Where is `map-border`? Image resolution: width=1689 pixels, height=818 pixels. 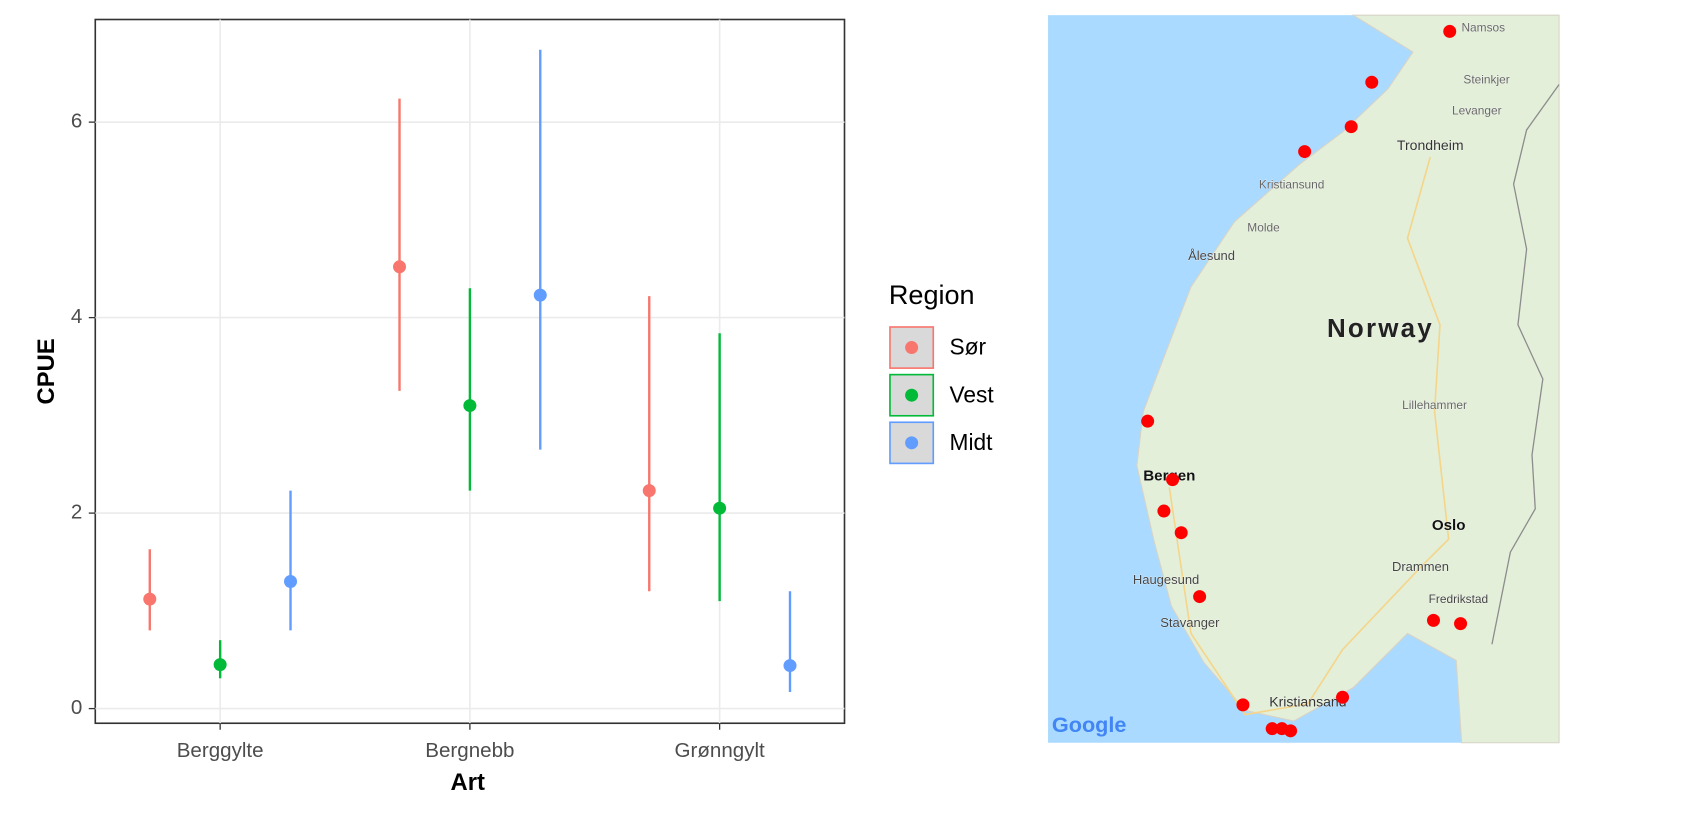 map-border is located at coordinates (1525, 364).